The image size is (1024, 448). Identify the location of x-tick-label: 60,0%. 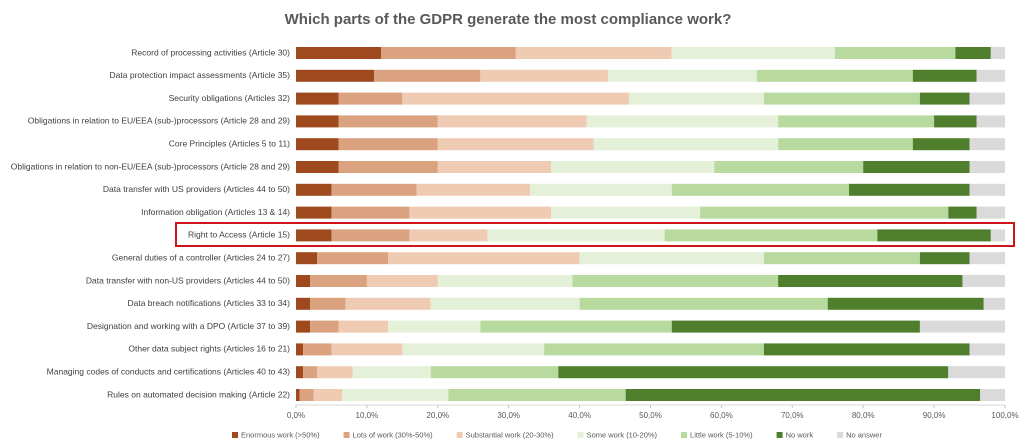
(721, 415).